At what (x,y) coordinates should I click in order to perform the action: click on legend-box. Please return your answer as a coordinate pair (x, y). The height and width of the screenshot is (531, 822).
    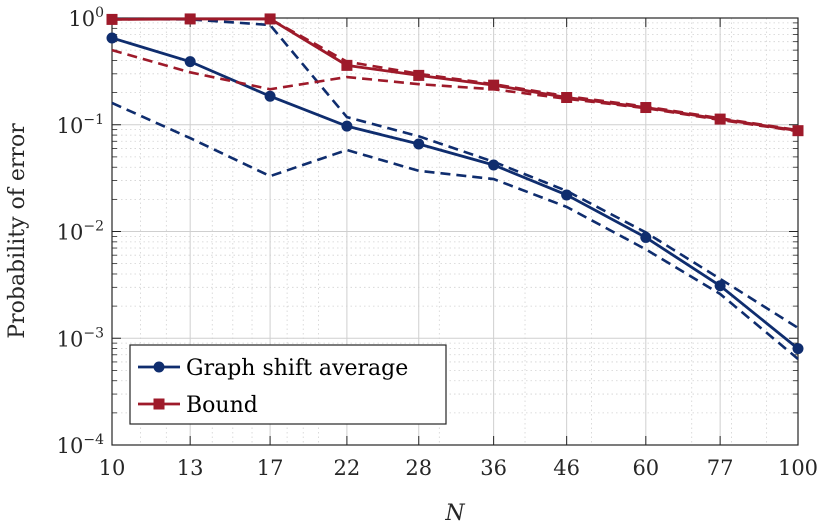
    Looking at the image, I should click on (288, 384).